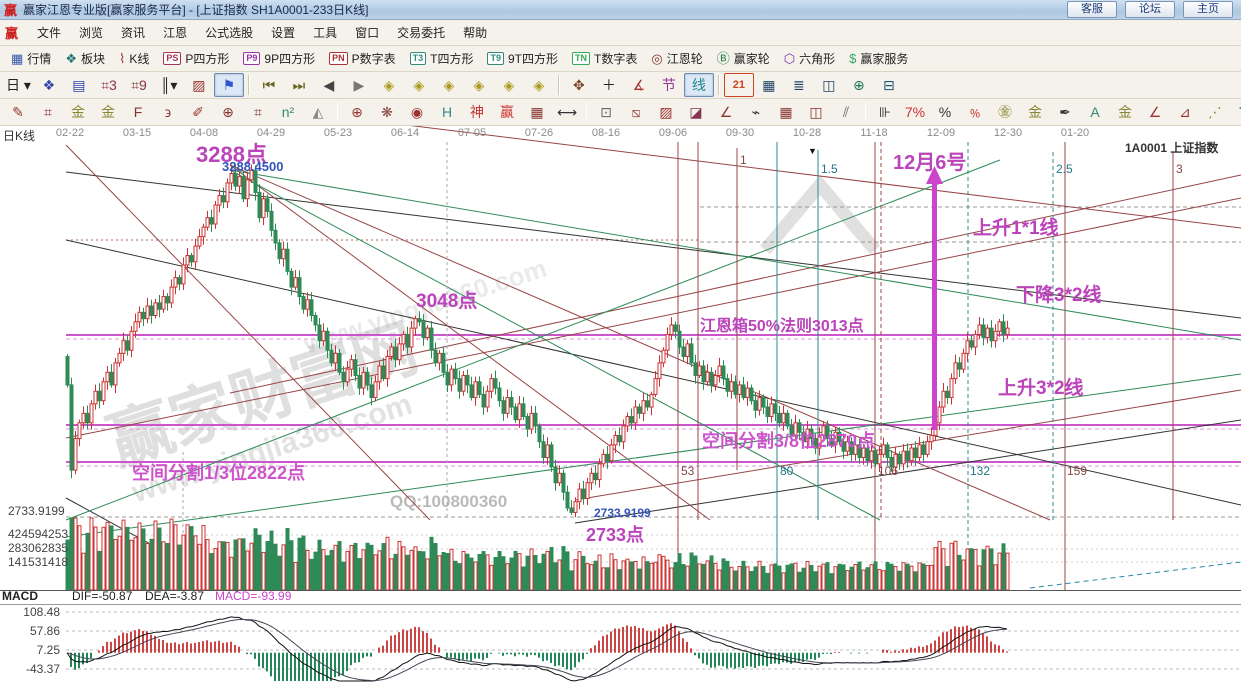 The width and height of the screenshot is (1241, 683). What do you see at coordinates (359, 84) in the screenshot?
I see `next-bar-icon: ▶` at bounding box center [359, 84].